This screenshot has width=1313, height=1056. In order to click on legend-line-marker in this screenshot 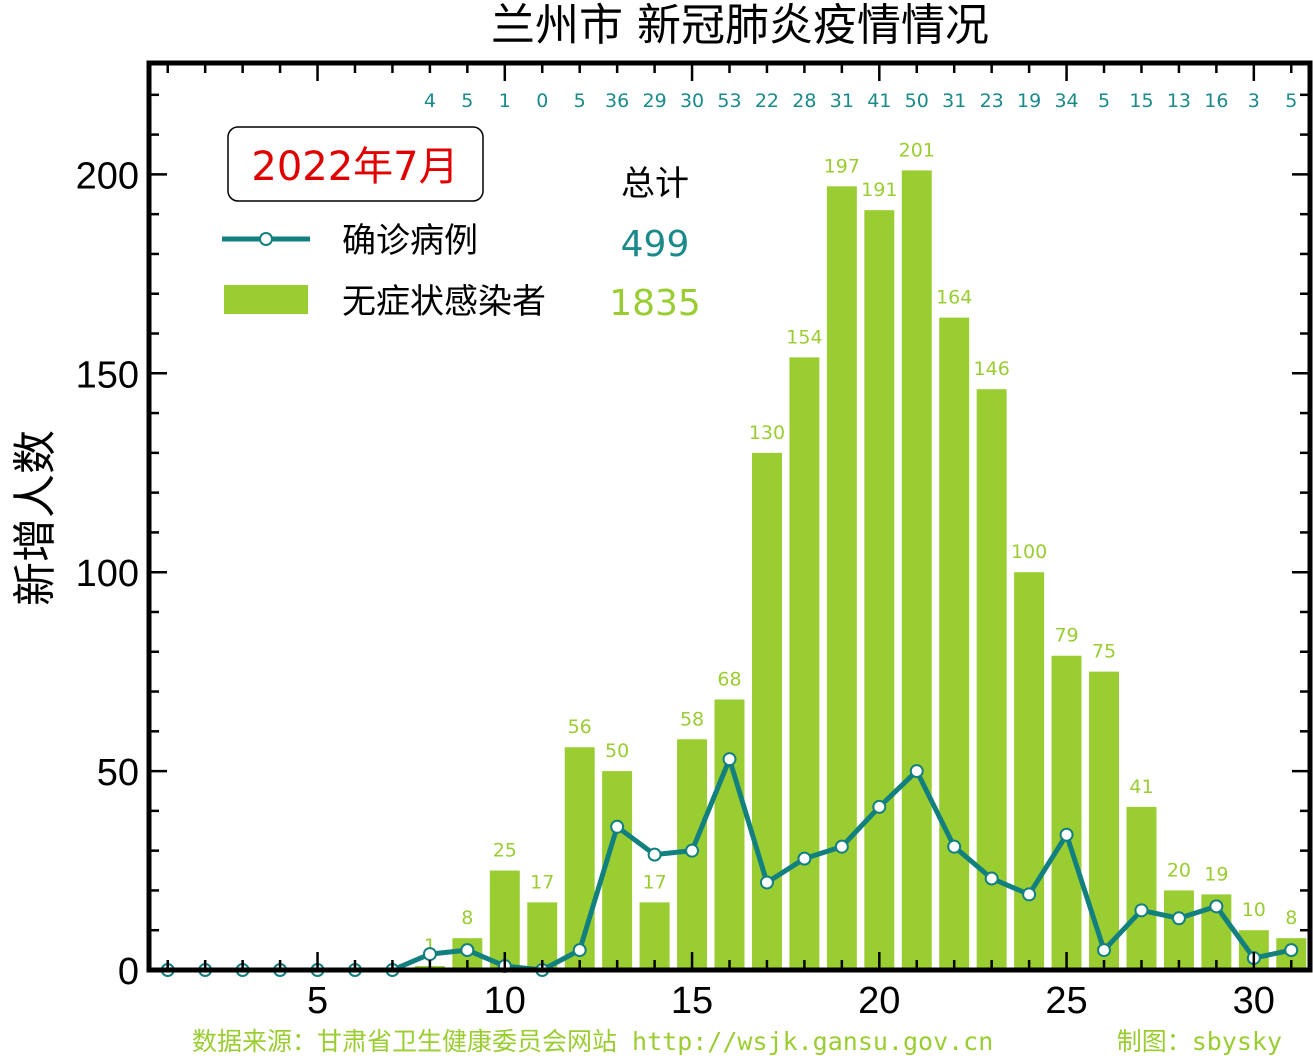, I will do `click(266, 239)`.